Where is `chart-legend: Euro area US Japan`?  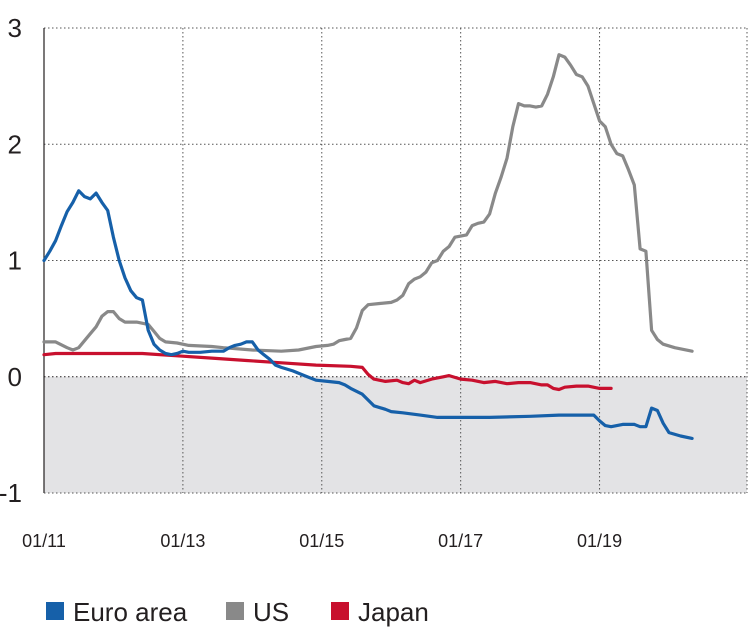
chart-legend: Euro area US Japan is located at coordinates (237, 612).